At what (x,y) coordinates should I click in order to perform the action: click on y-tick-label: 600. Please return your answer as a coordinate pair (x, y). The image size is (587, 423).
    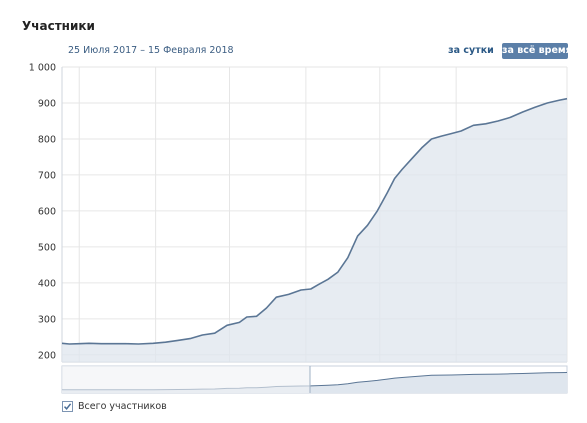
    Looking at the image, I should click on (47, 211).